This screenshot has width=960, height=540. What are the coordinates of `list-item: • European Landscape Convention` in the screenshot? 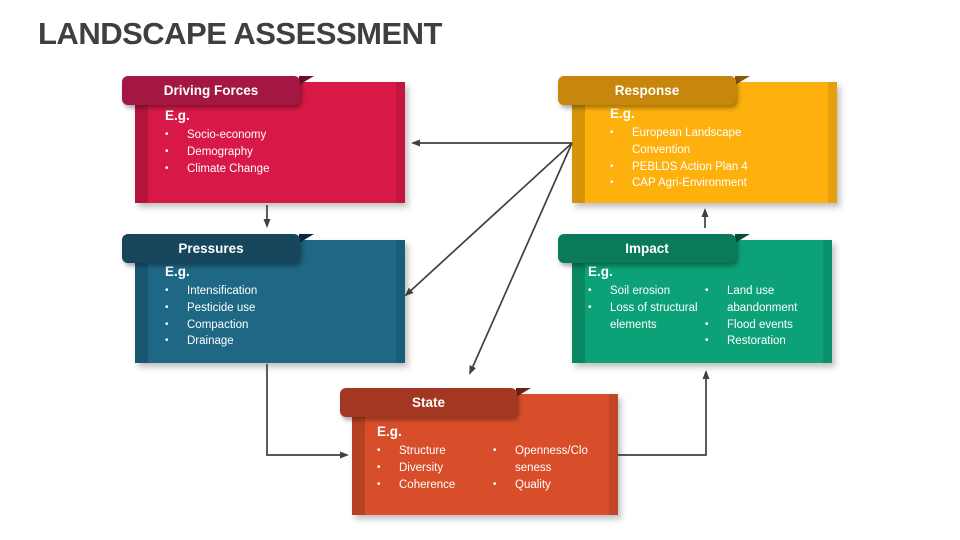 It's located at (706, 142).